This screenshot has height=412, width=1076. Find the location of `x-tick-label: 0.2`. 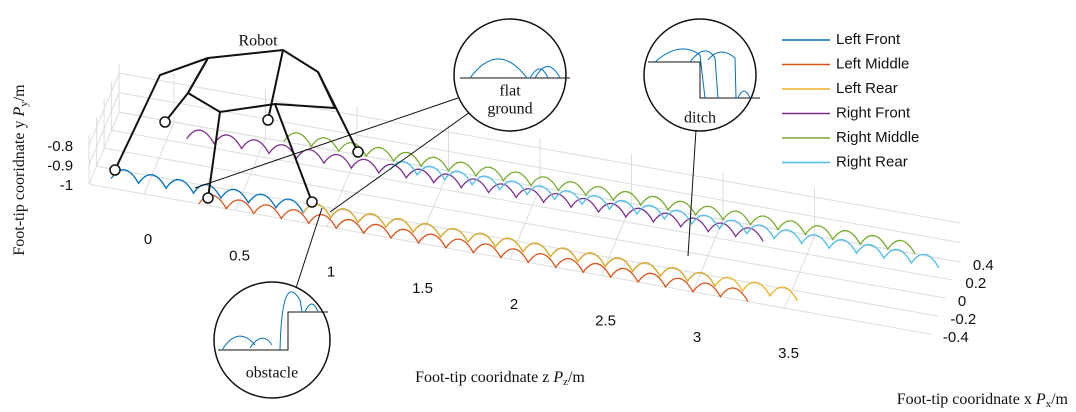

x-tick-label: 0.2 is located at coordinates (975, 283).